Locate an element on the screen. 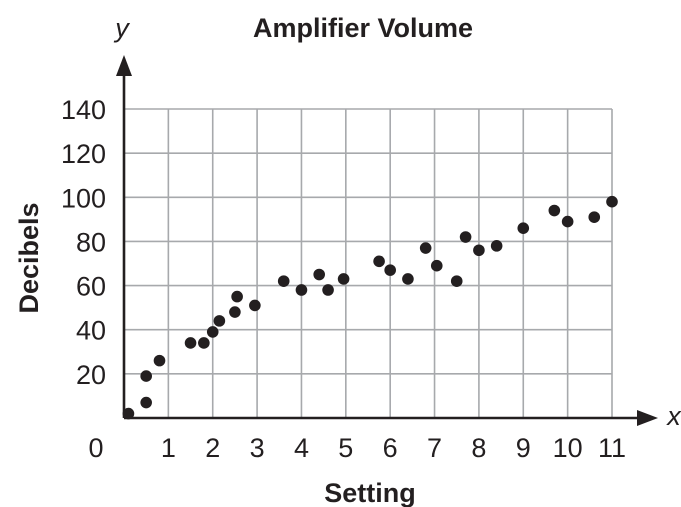 Image resolution: width=681 pixels, height=507 pixels. y-axis-label: Decibels is located at coordinates (29, 257).